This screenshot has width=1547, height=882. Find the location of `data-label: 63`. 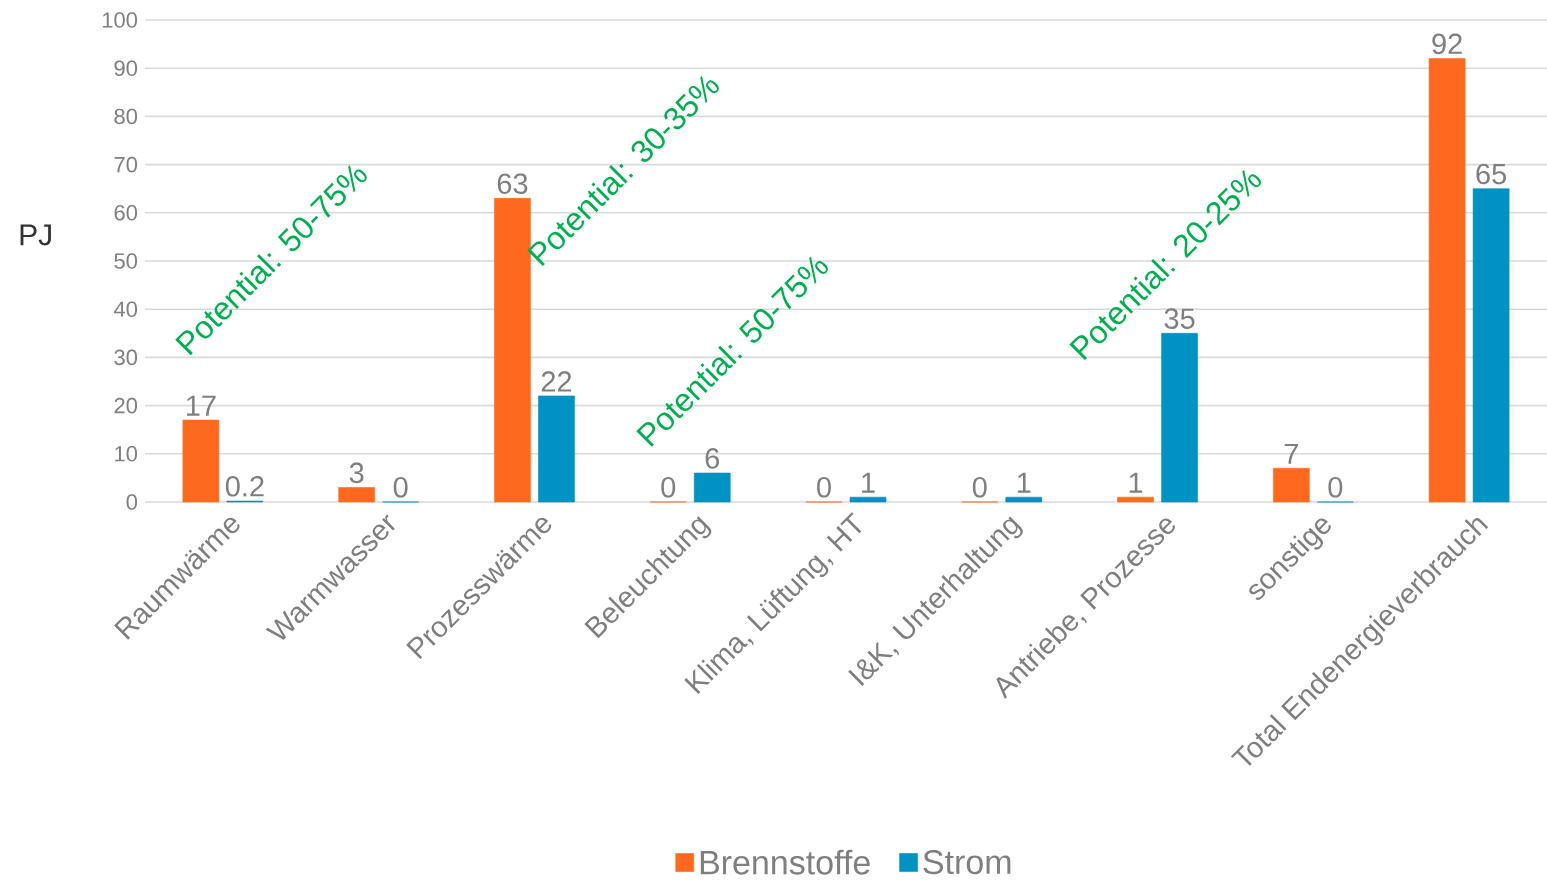

data-label: 63 is located at coordinates (512, 183).